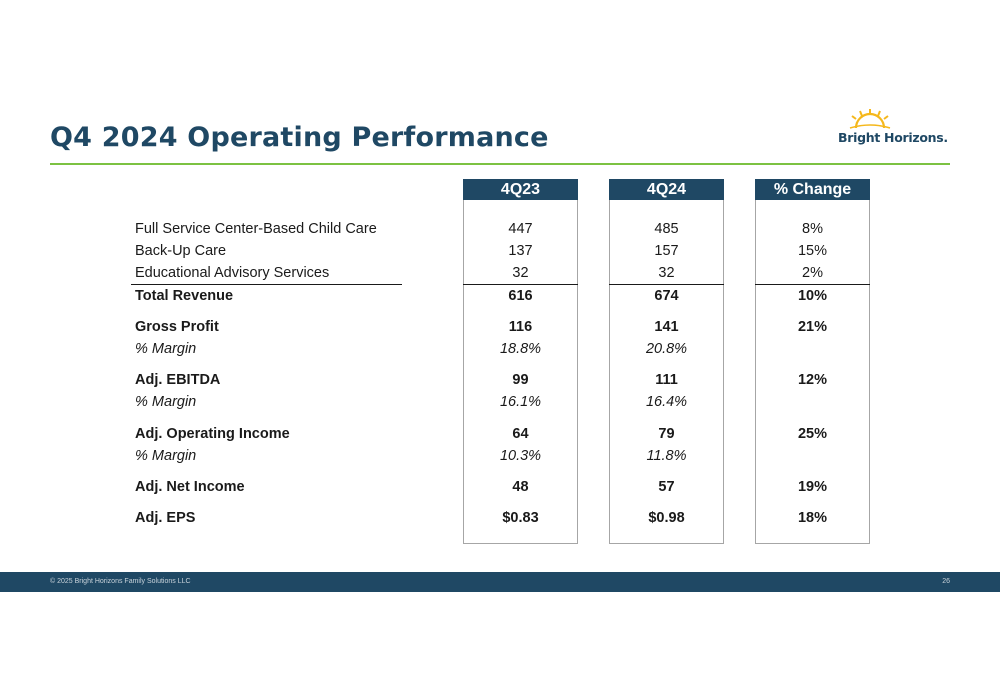  What do you see at coordinates (520, 251) in the screenshot?
I see `value-4q23: 137` at bounding box center [520, 251].